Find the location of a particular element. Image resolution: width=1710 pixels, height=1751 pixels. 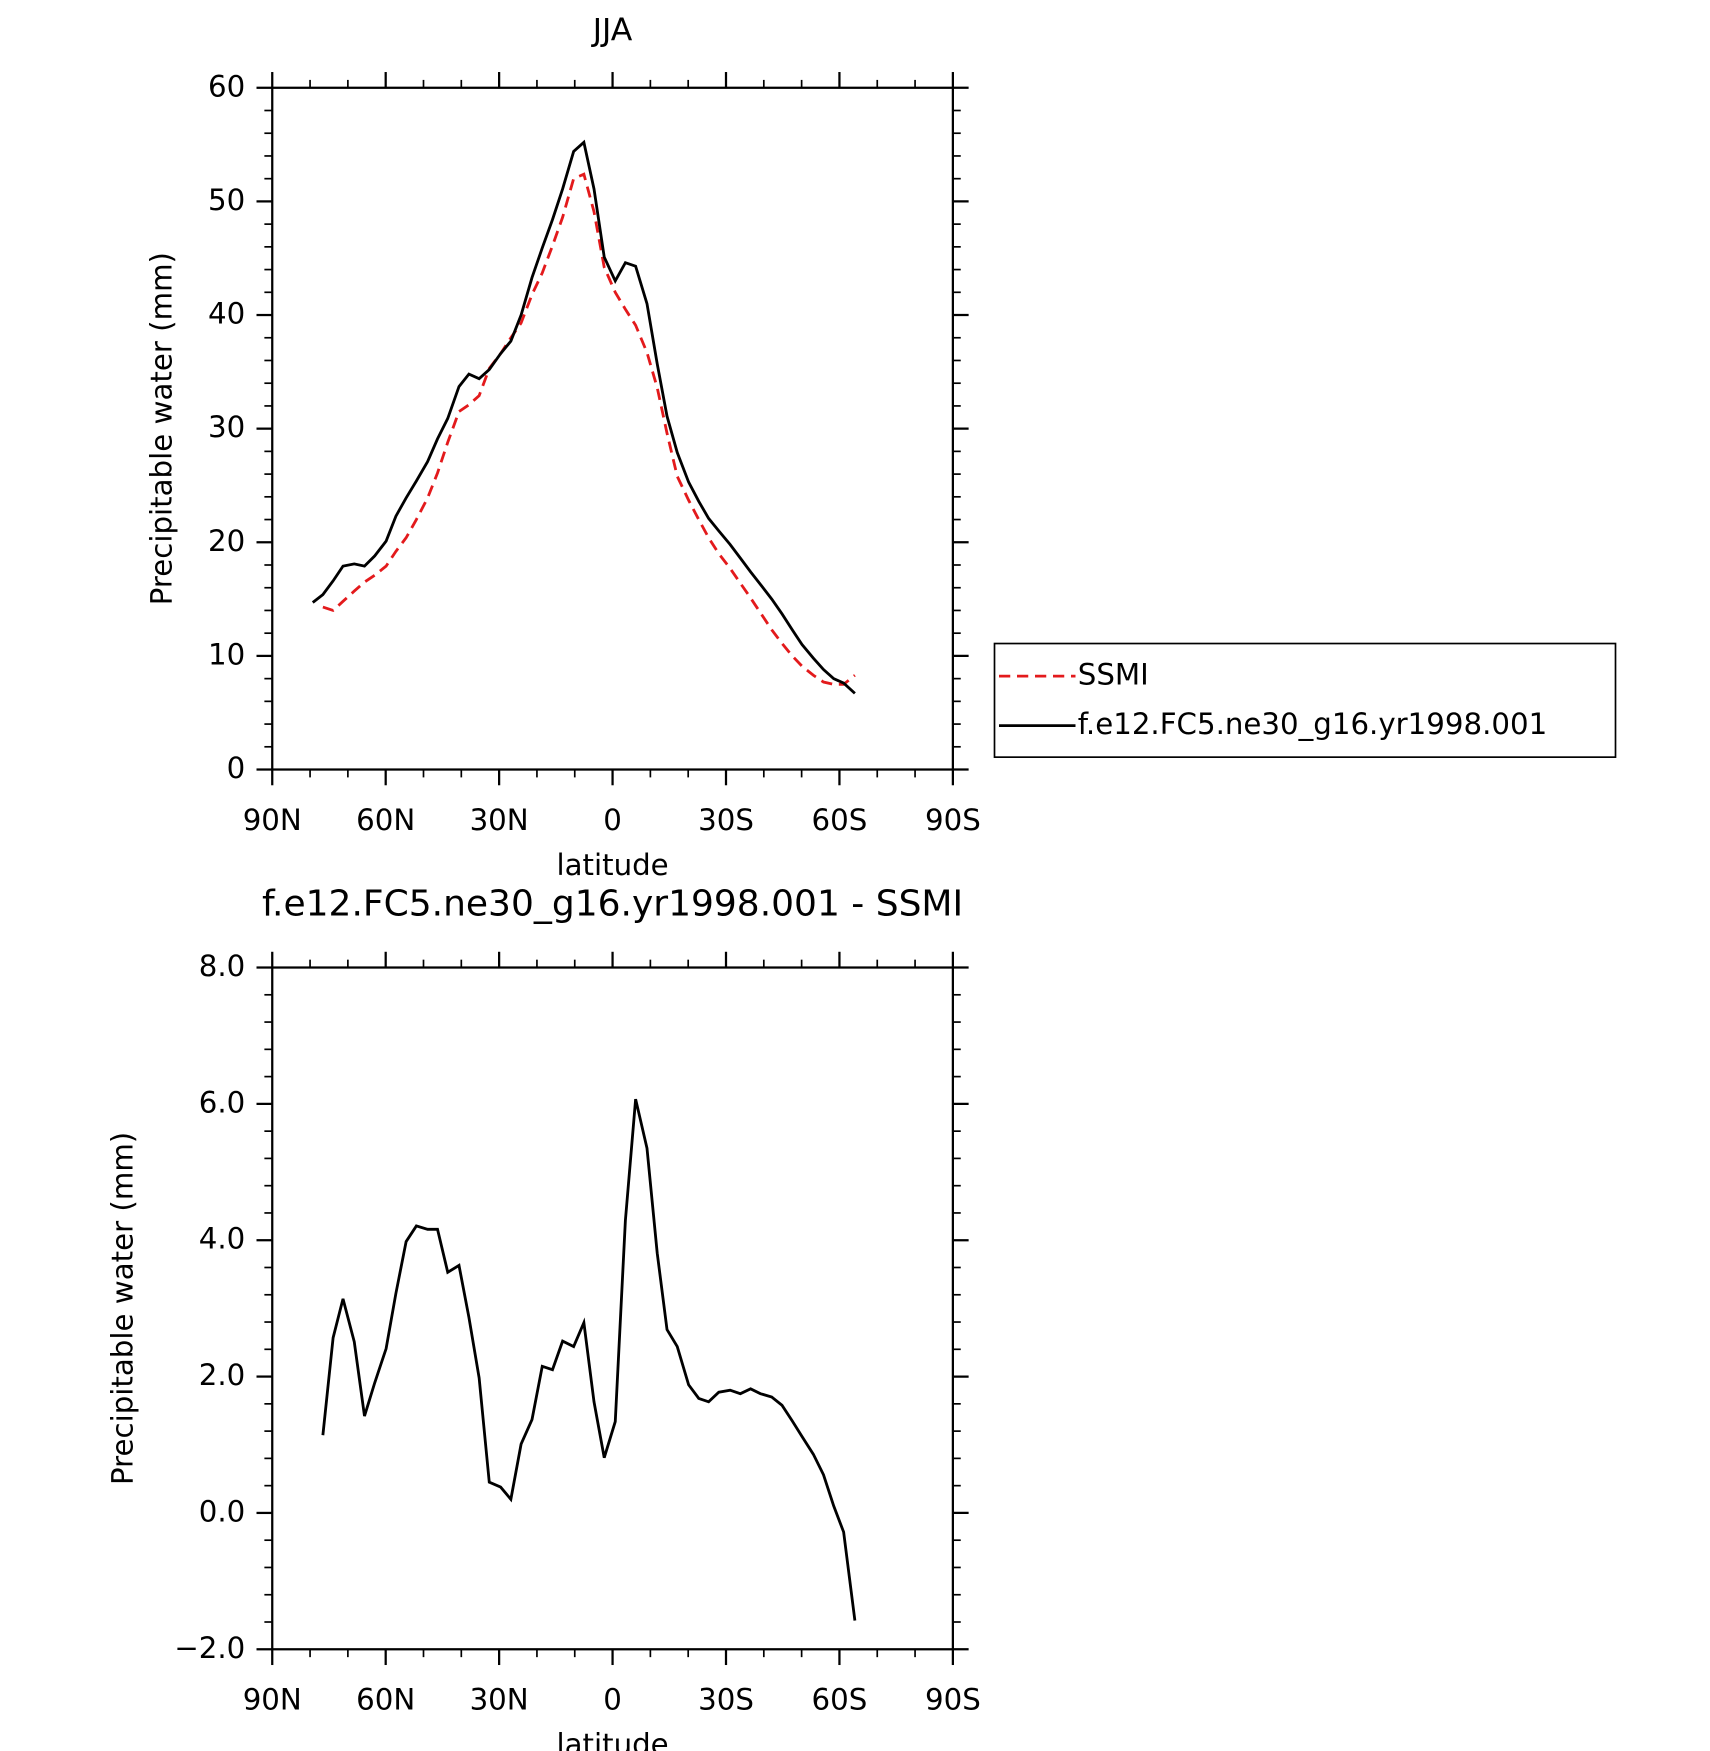

y-tick-label: 50 is located at coordinates (226, 200).